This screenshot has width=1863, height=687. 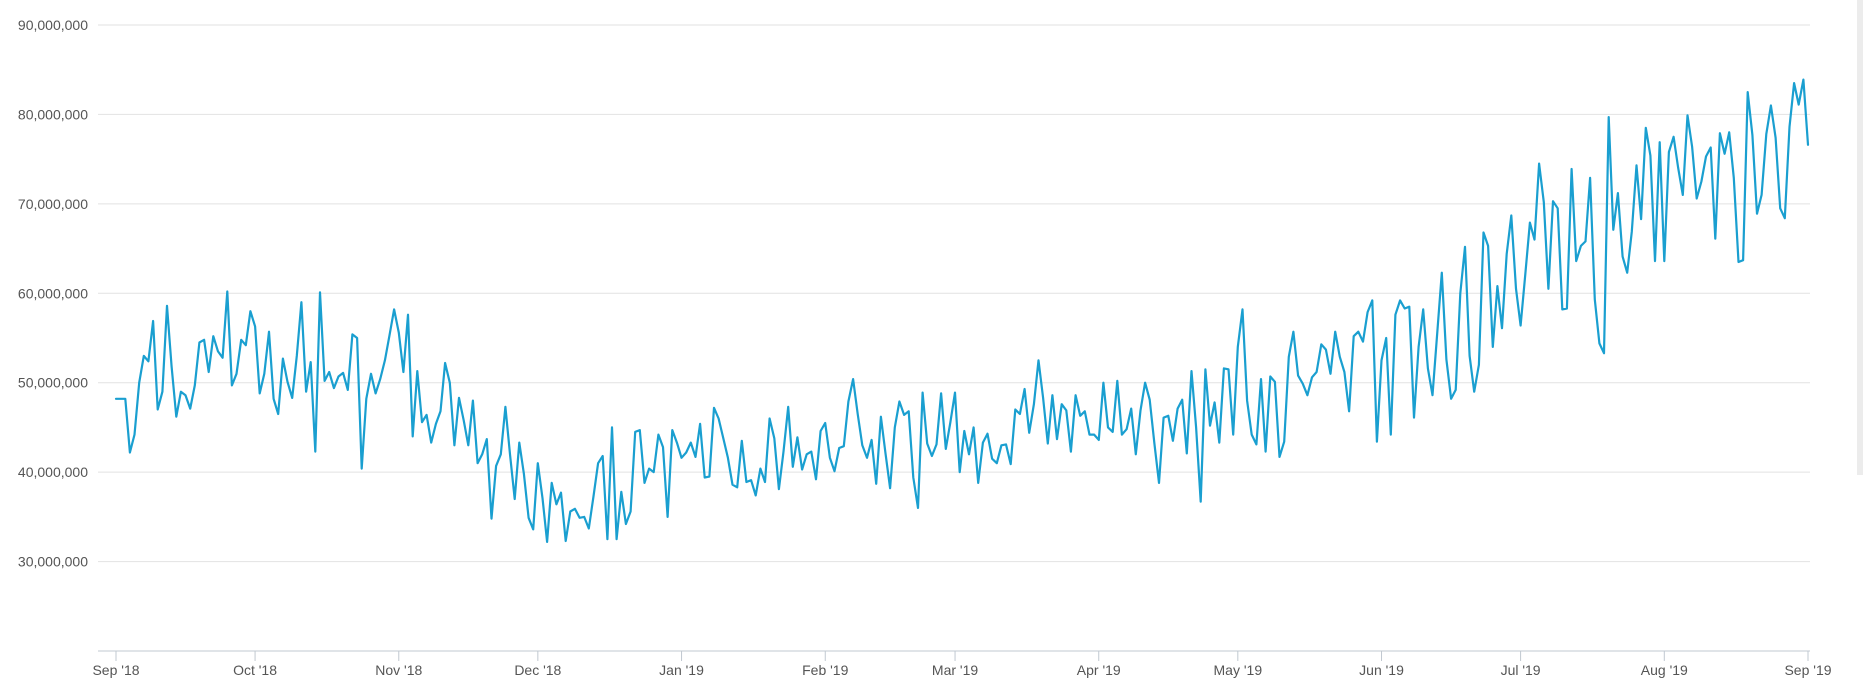 I want to click on x-tick-label: Jun '19, so click(x=1381, y=670).